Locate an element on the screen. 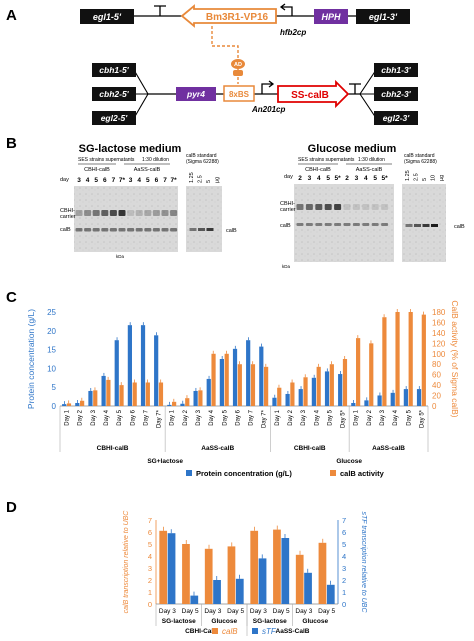 This screenshot has width=474, height=641. gel-right-standard-lanes is located at coordinates (424, 223).